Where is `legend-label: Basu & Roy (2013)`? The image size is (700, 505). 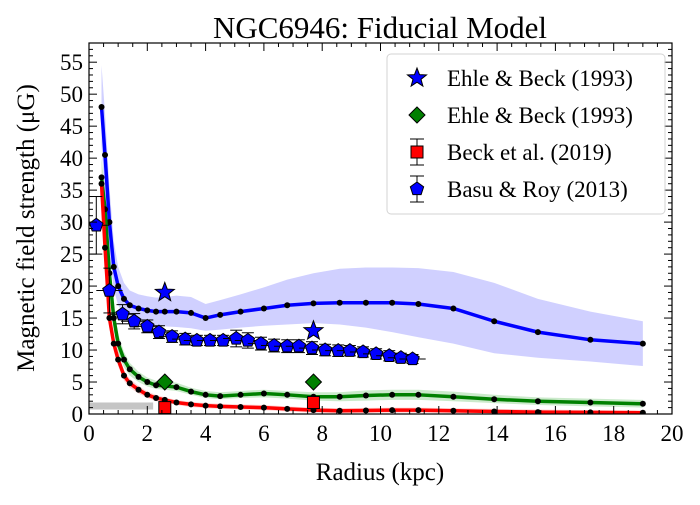 legend-label: Basu & Roy (2013) is located at coordinates (537, 189).